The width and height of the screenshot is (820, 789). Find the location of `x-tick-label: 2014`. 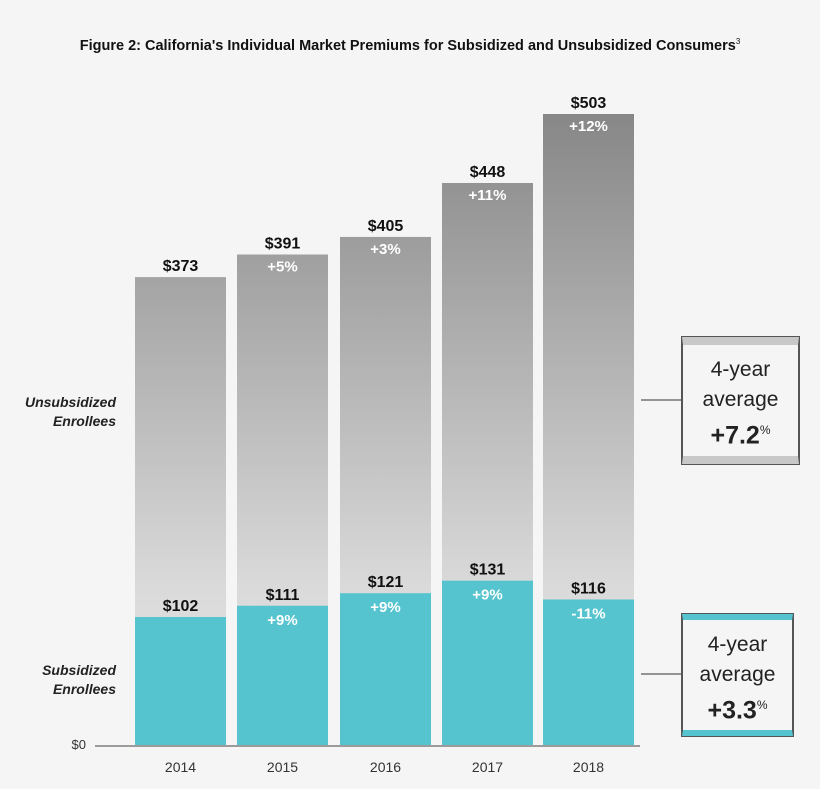

x-tick-label: 2014 is located at coordinates (180, 767).